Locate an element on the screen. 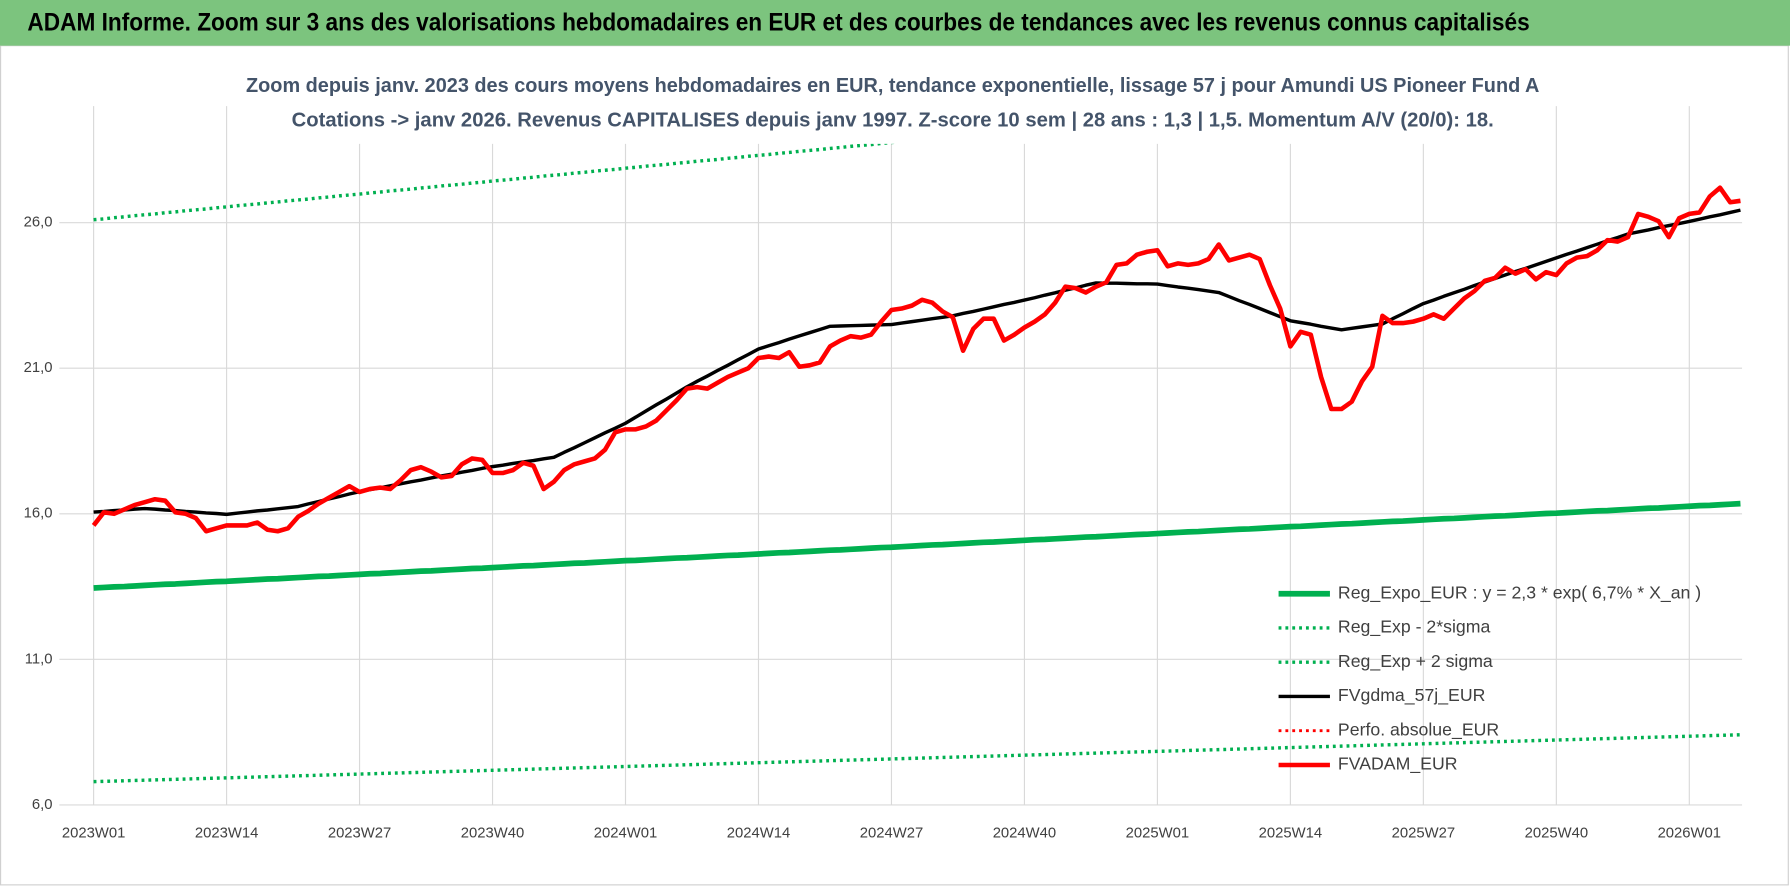 The image size is (1790, 886). y-tick-label: 16,0 is located at coordinates (38, 514).